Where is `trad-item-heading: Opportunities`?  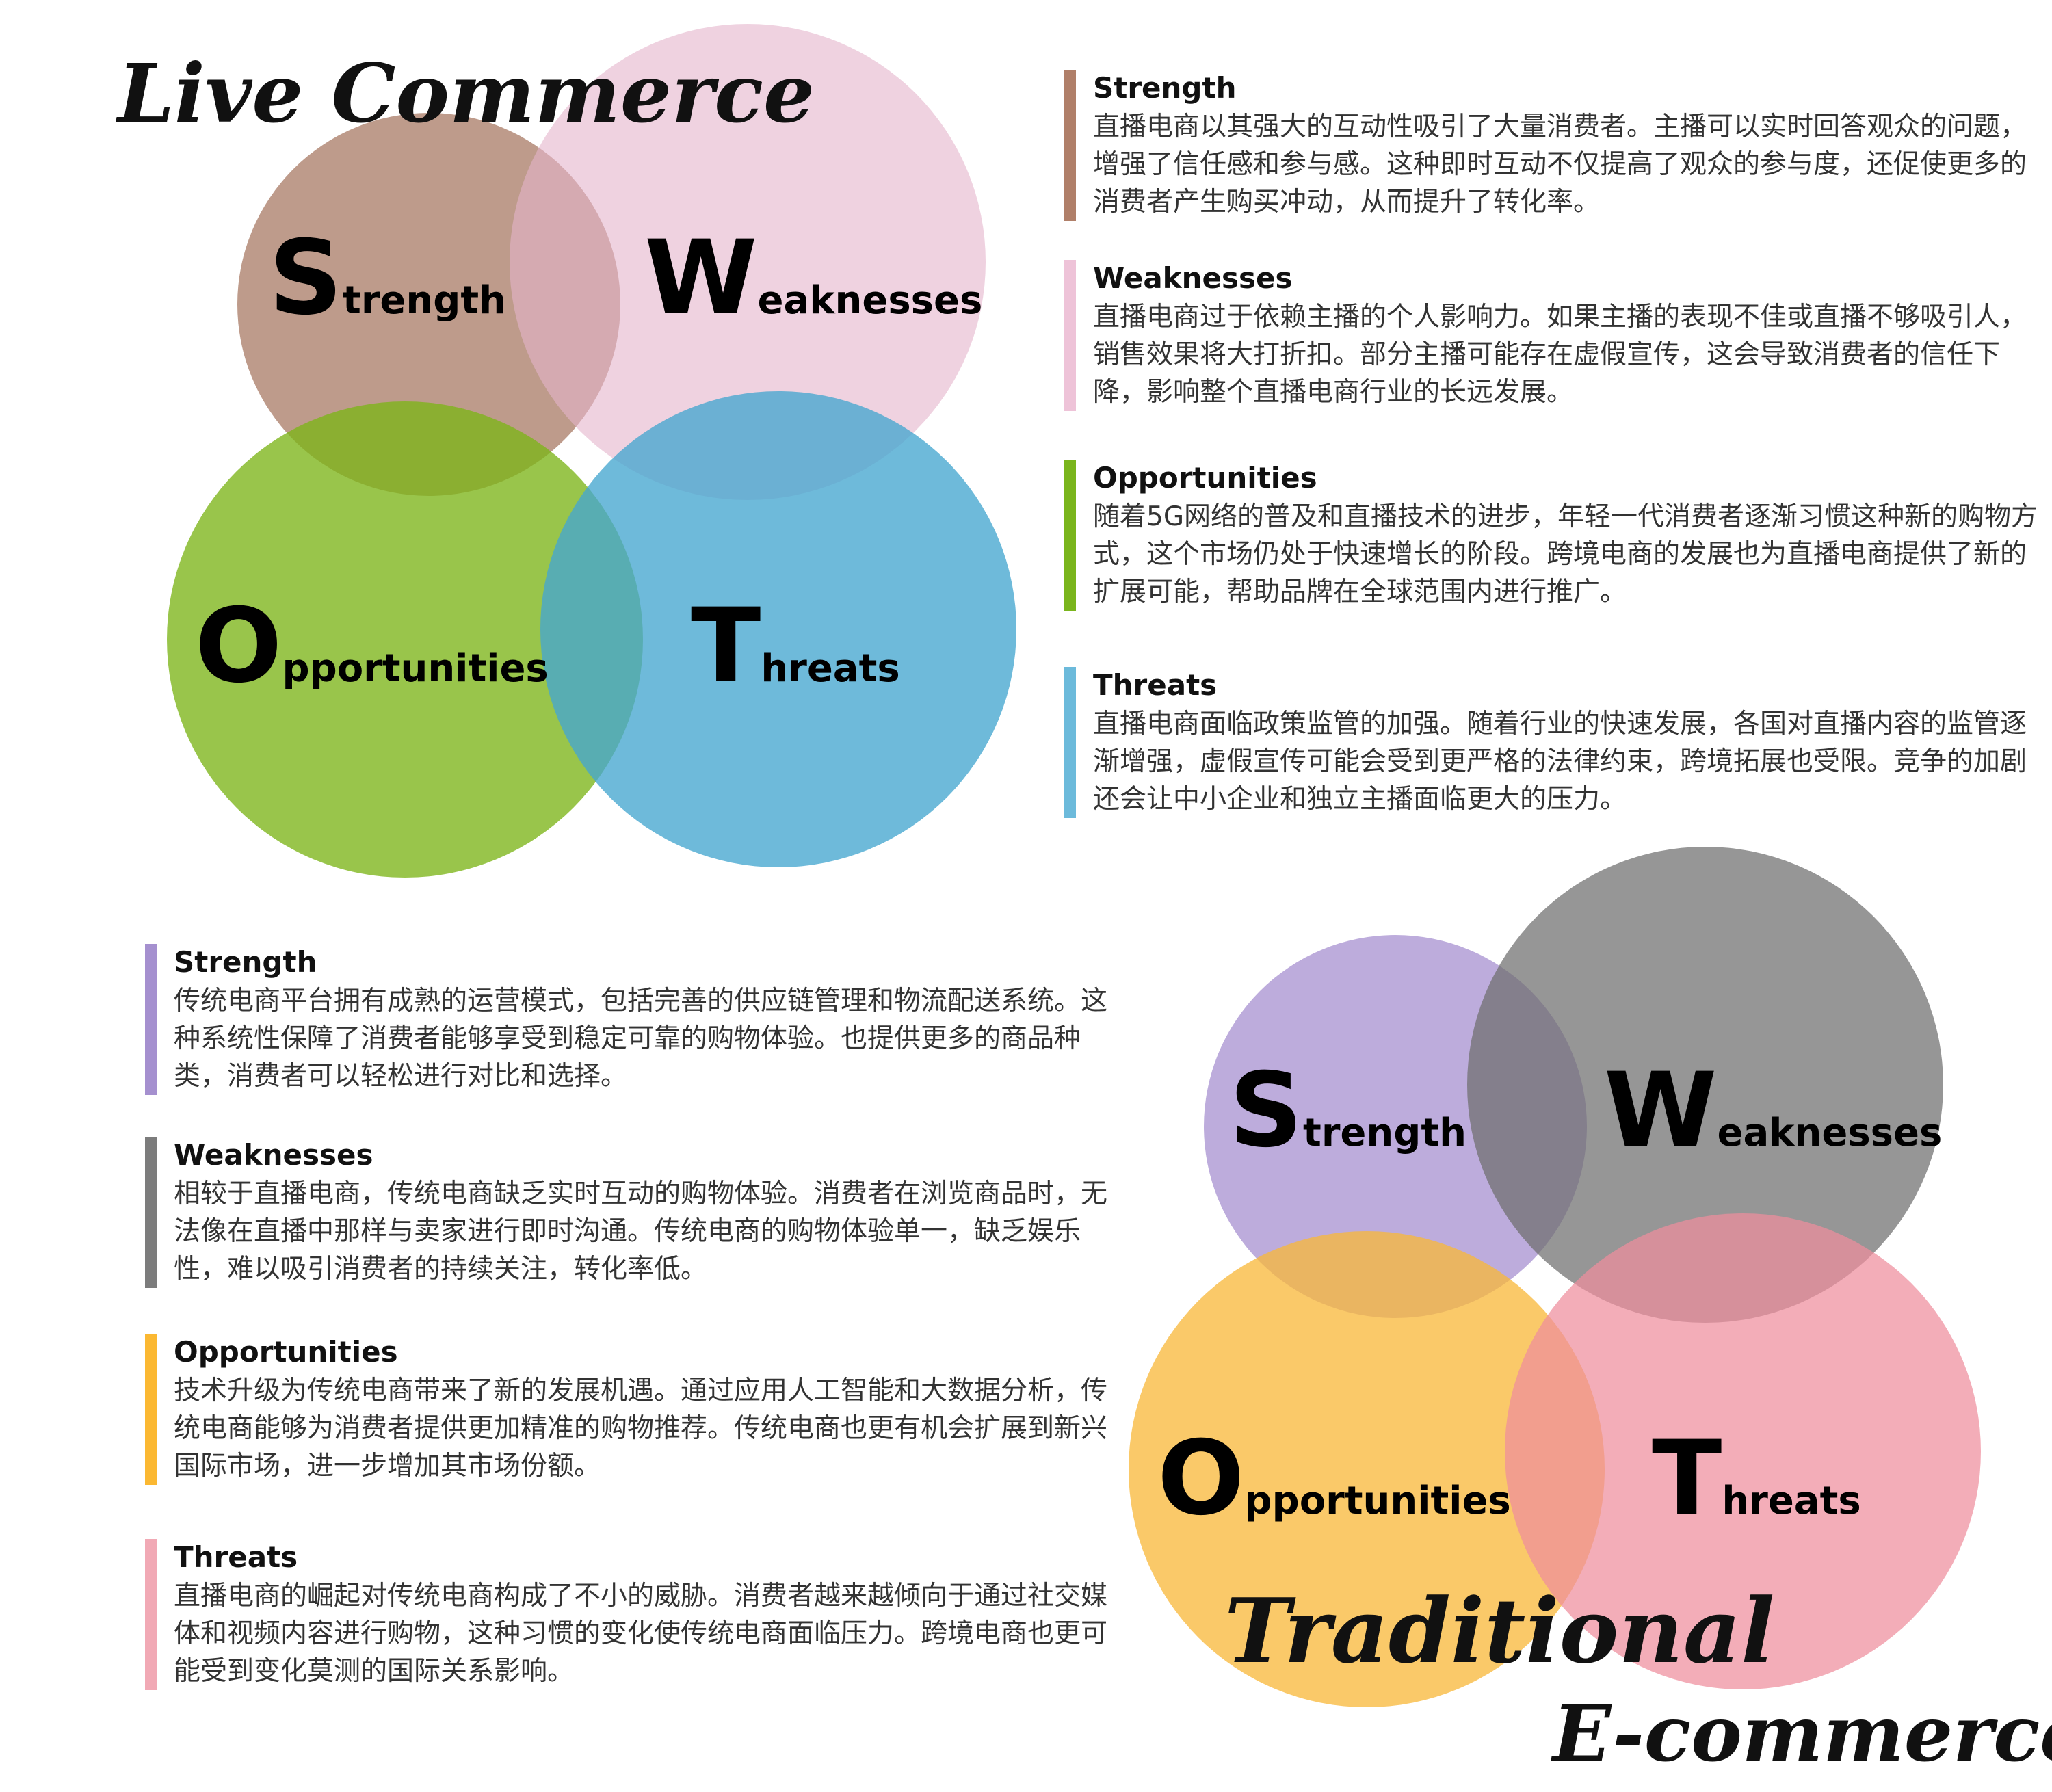 trad-item-heading: Opportunities is located at coordinates (286, 1352).